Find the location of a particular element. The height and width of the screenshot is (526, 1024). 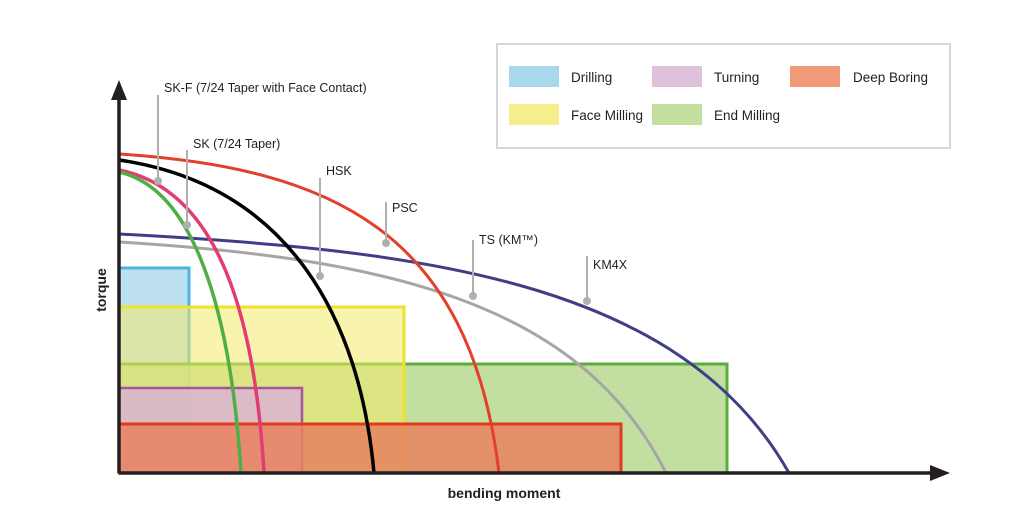

legend-swatch-end-milling is located at coordinates (677, 114).